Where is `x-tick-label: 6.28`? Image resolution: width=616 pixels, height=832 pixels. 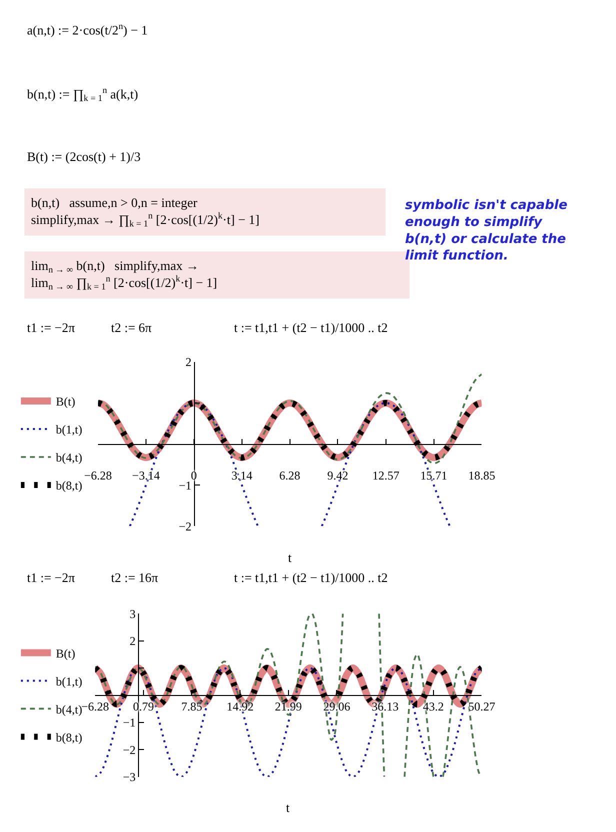
x-tick-label: 6.28 is located at coordinates (289, 475).